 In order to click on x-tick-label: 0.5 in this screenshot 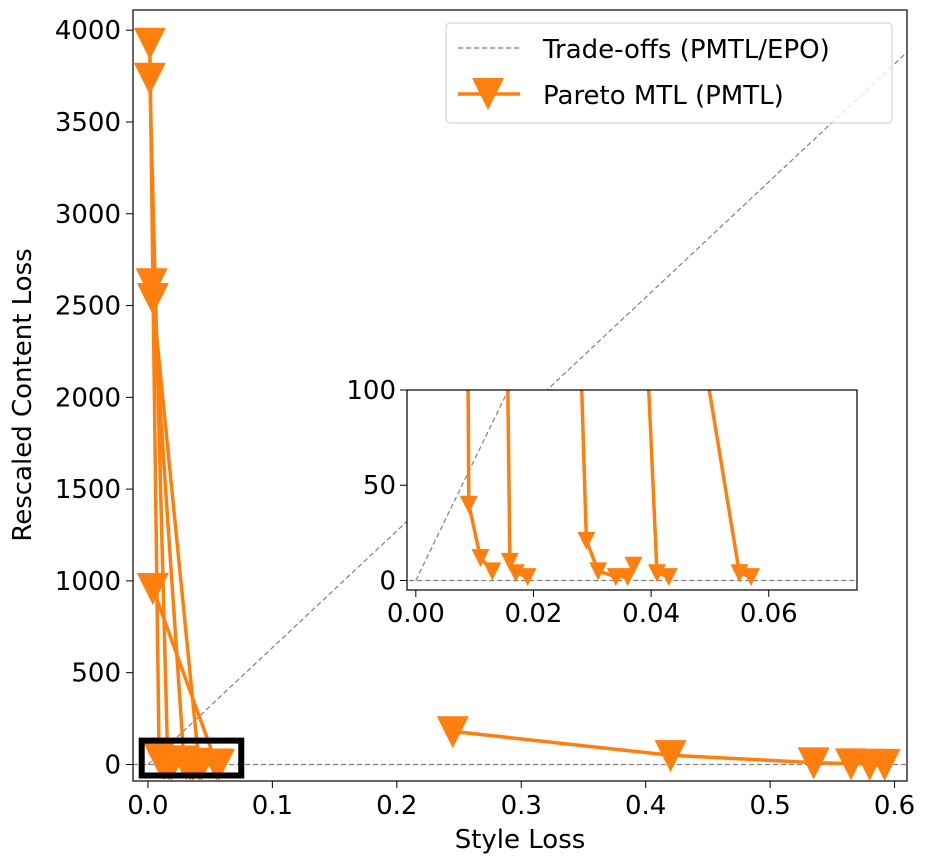, I will do `click(769, 806)`.